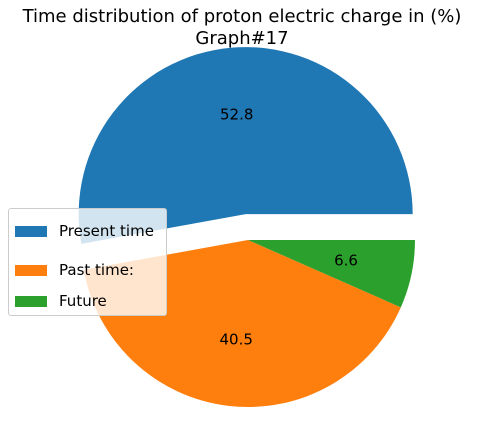 The width and height of the screenshot is (484, 437). Describe the element at coordinates (83, 301) in the screenshot. I see `legend-label-future: Future` at that location.